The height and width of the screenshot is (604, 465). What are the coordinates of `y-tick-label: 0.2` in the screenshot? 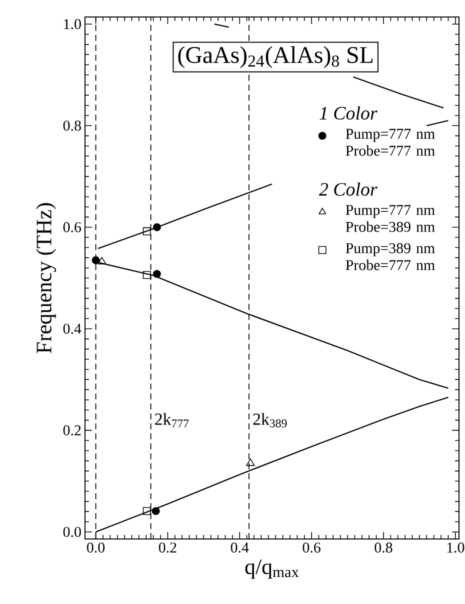 It's located at (72, 430).